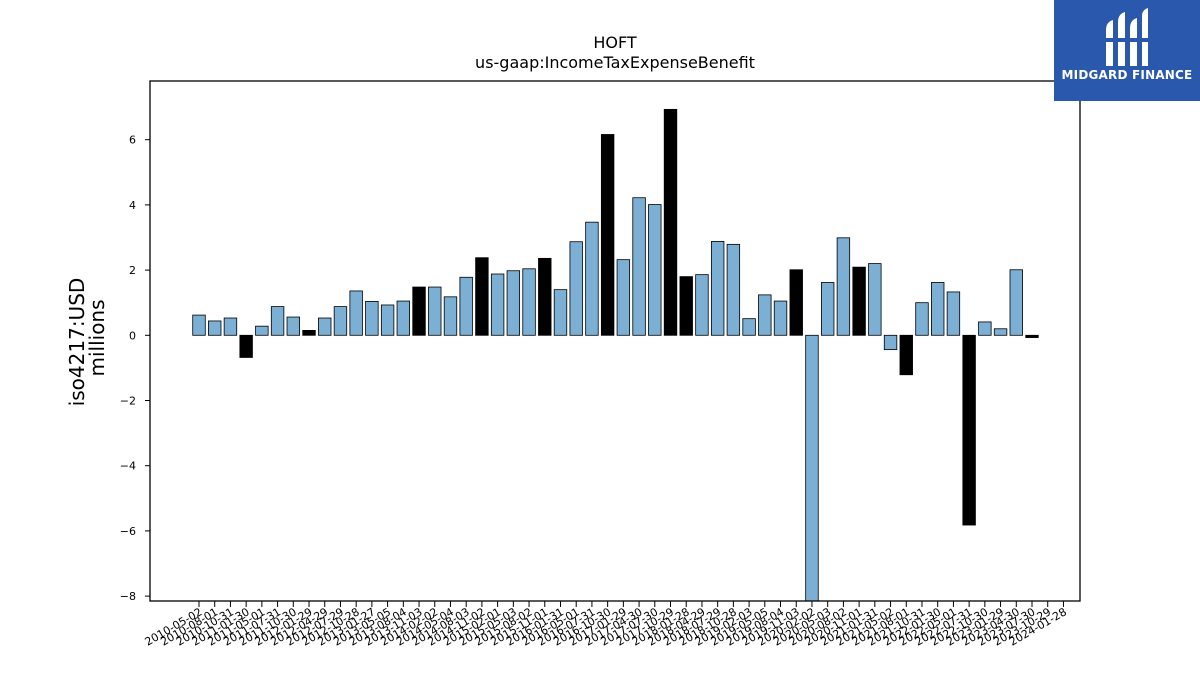 This screenshot has width=1200, height=675. Describe the element at coordinates (128, 531) in the screenshot. I see `y-tick-label: −6` at that location.